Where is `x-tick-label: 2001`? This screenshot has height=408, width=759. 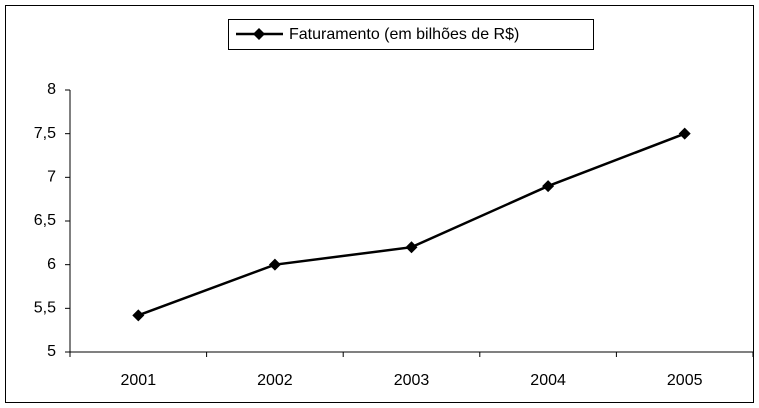
x-tick-label: 2001 is located at coordinates (139, 380).